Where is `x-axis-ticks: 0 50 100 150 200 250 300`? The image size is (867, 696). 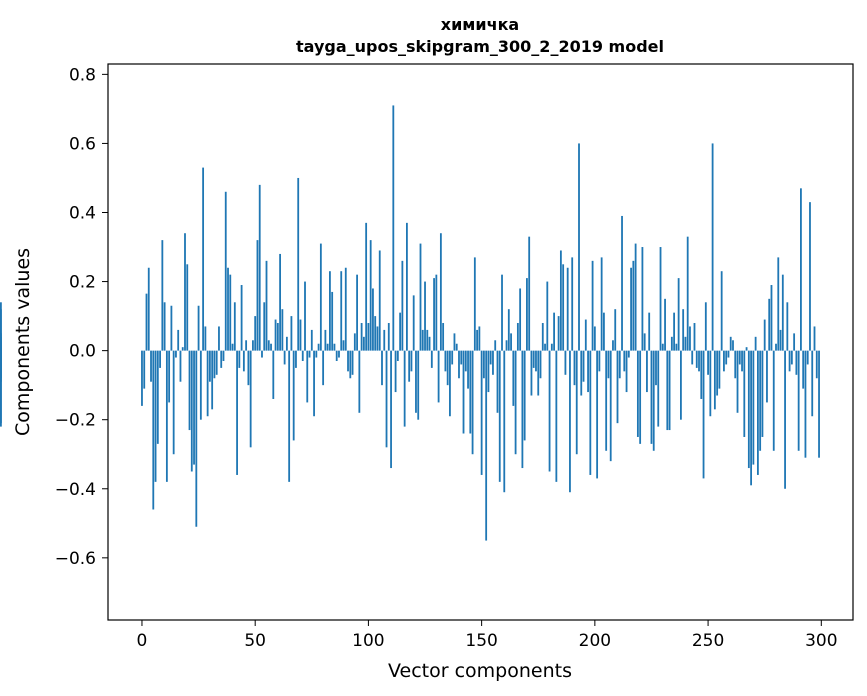 x-axis-ticks: 0 50 100 150 200 250 300 is located at coordinates (487, 635).